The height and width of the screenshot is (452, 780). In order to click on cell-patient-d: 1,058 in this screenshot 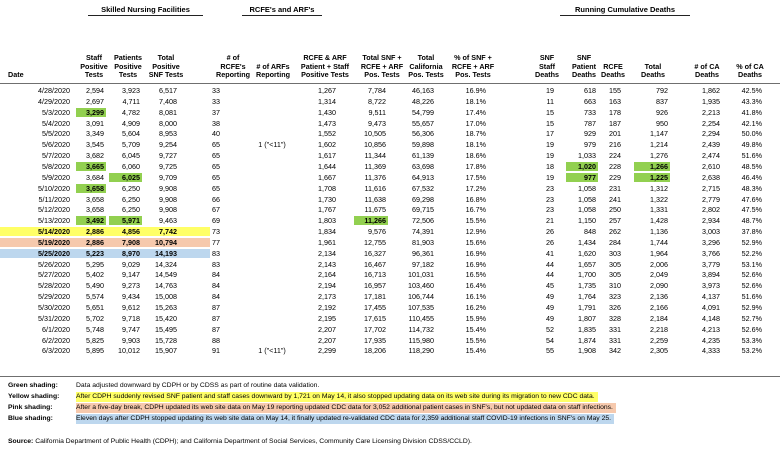, I will do `click(587, 188)`.